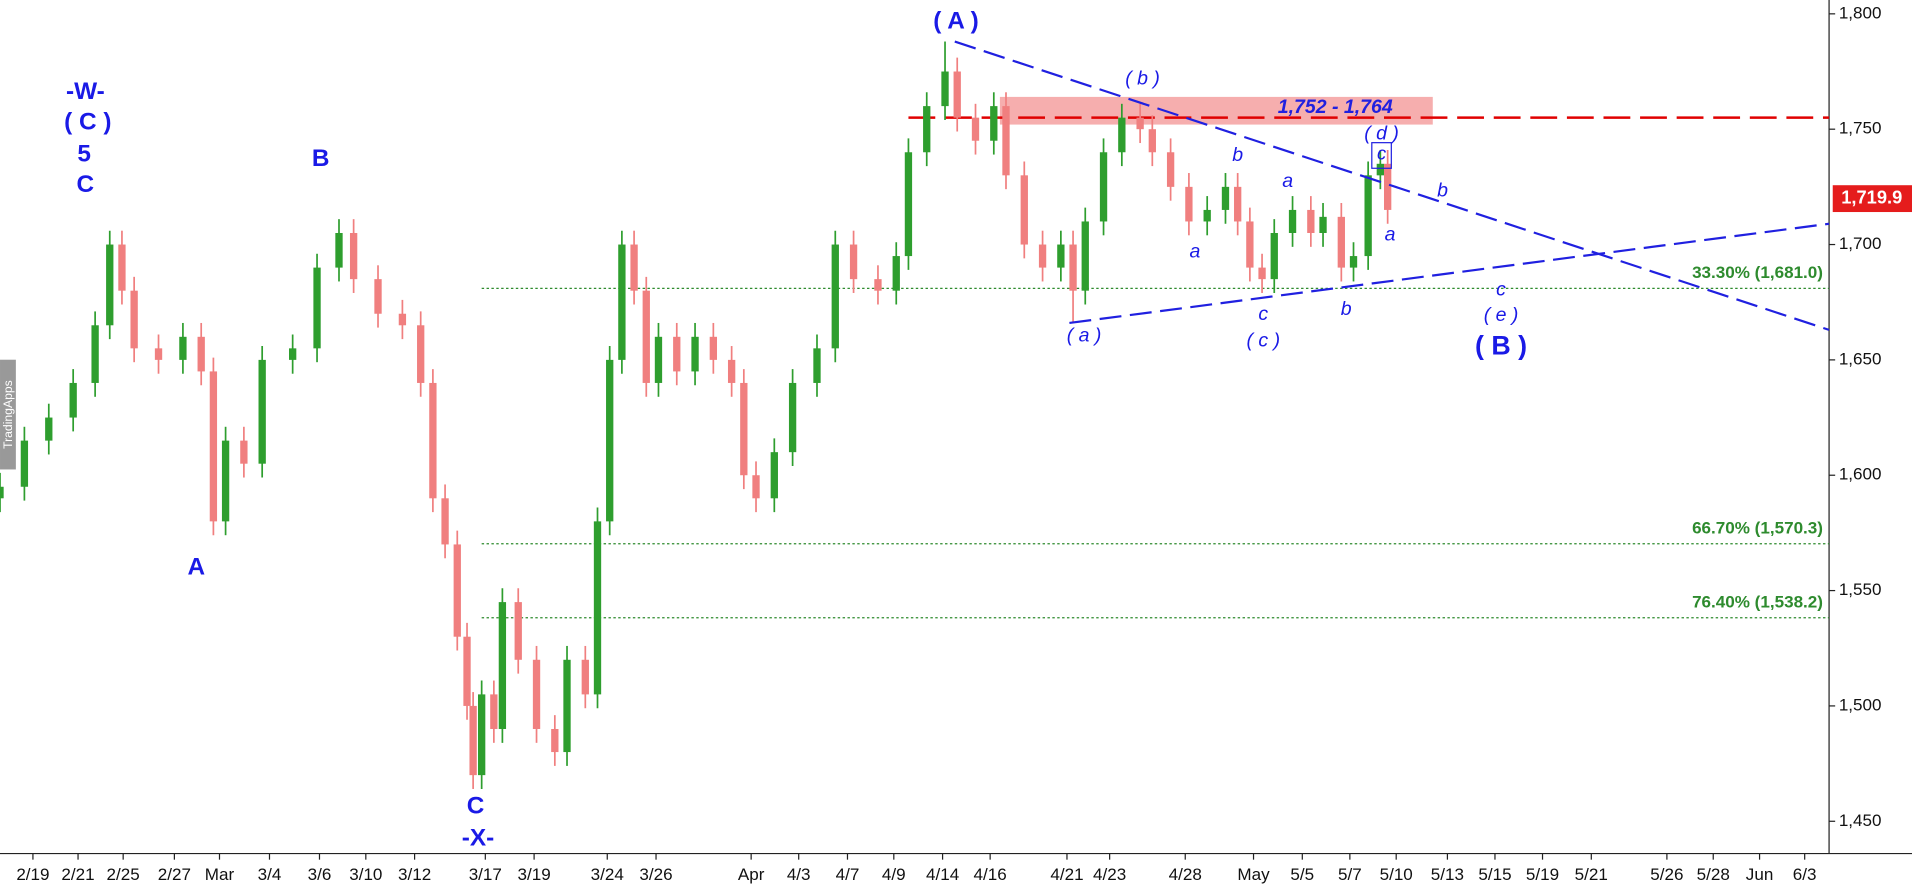 Image resolution: width=1912 pixels, height=886 pixels. What do you see at coordinates (848, 874) in the screenshot?
I see `x-tick-label: 4/7` at bounding box center [848, 874].